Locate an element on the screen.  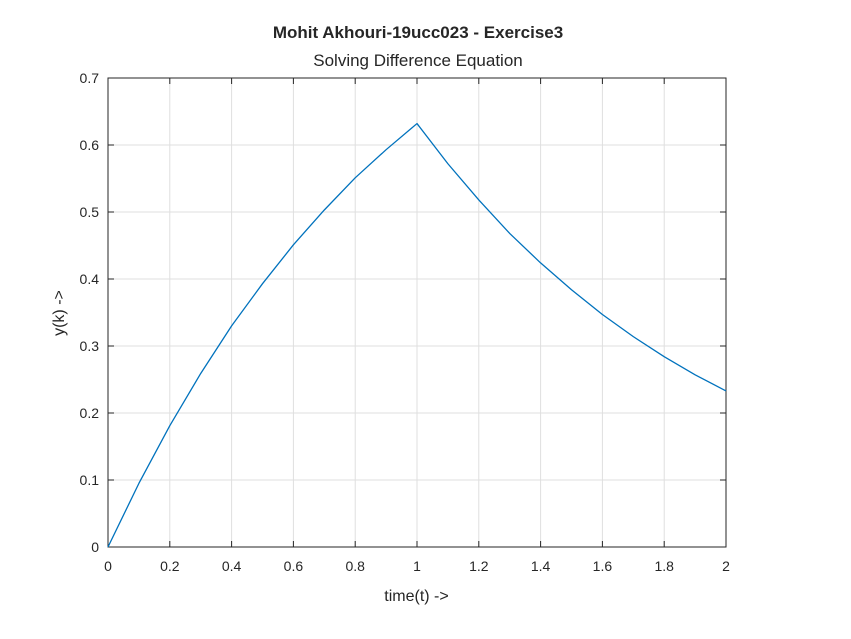
x-axis-label: time(t) -> is located at coordinates (416, 596).